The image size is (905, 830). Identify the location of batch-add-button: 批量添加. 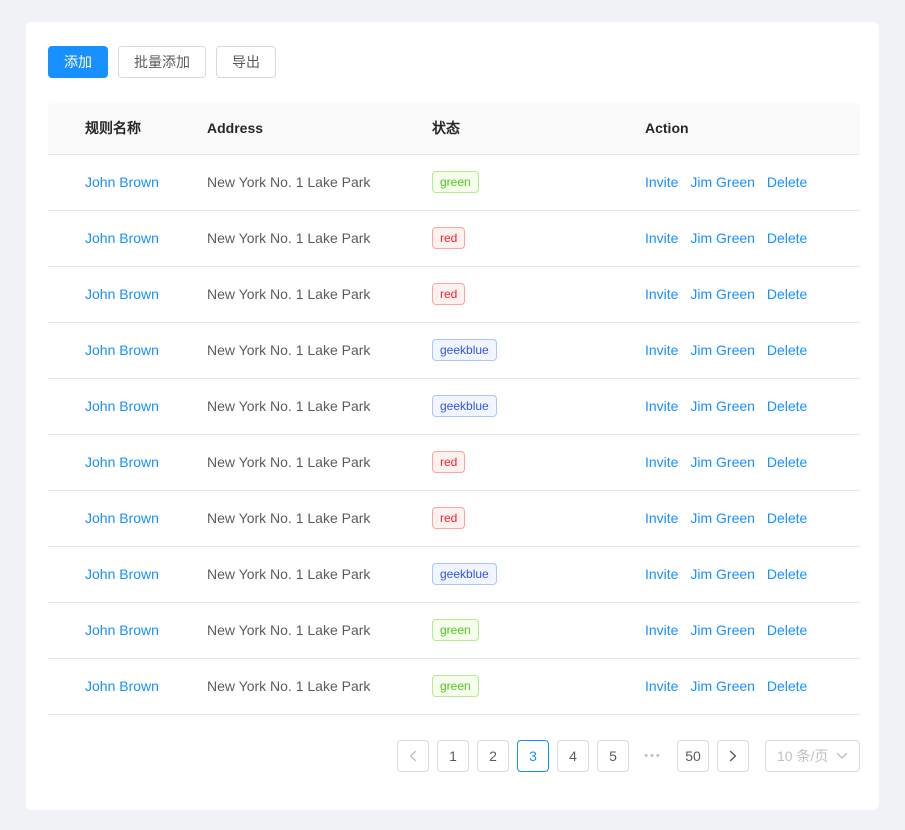
(162, 62).